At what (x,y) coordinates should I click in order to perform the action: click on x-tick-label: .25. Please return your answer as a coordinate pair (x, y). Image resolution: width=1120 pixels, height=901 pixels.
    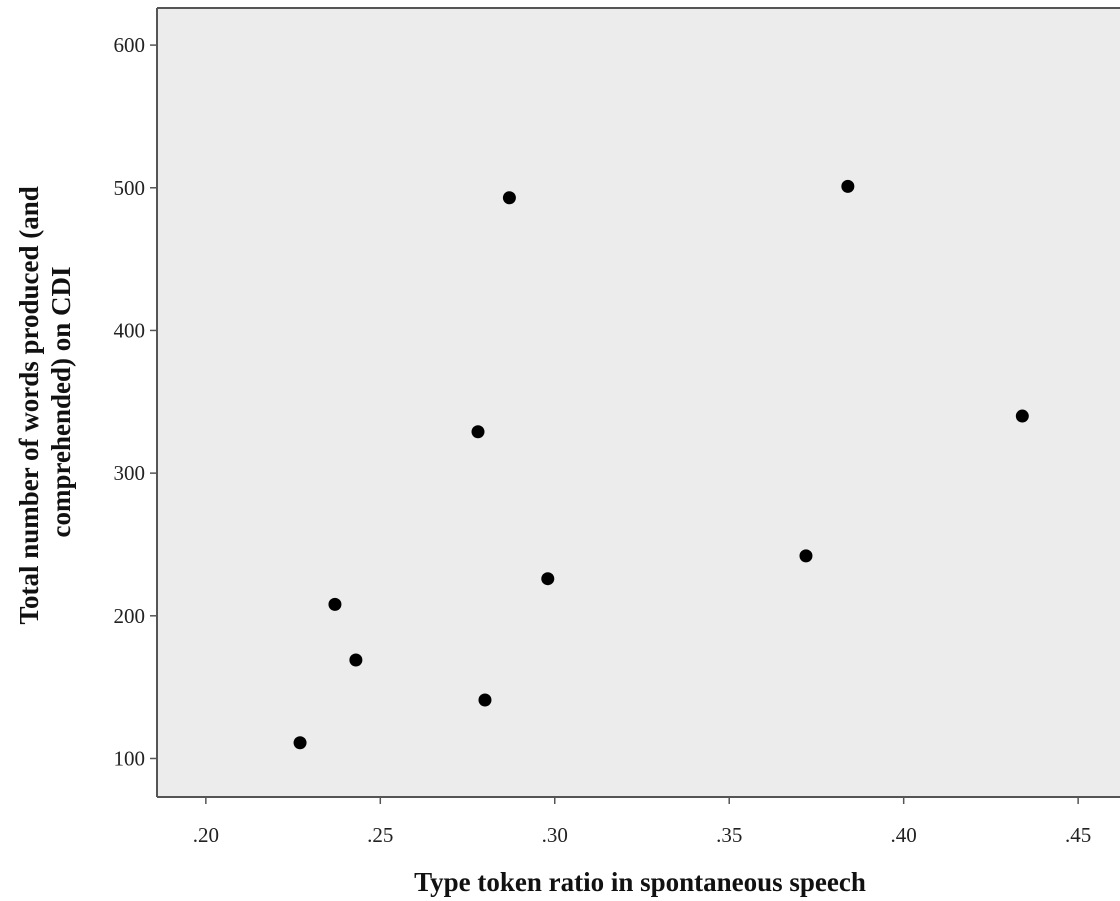
    Looking at the image, I should click on (380, 835).